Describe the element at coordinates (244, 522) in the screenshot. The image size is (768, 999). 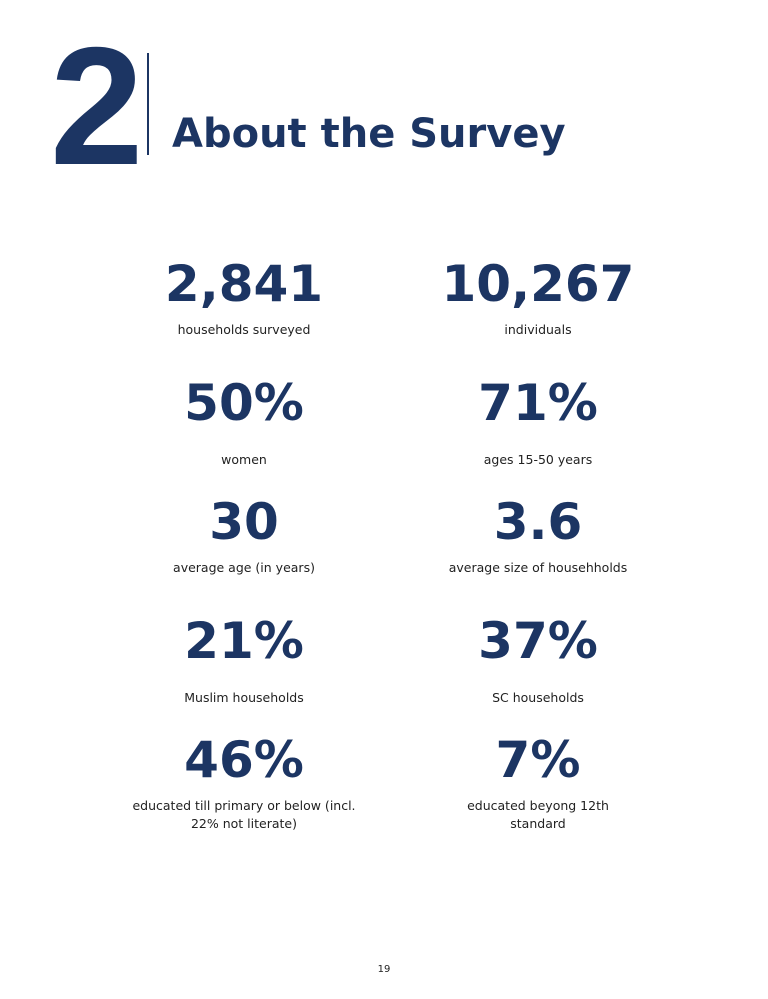
I see `stat-value: 30` at that location.